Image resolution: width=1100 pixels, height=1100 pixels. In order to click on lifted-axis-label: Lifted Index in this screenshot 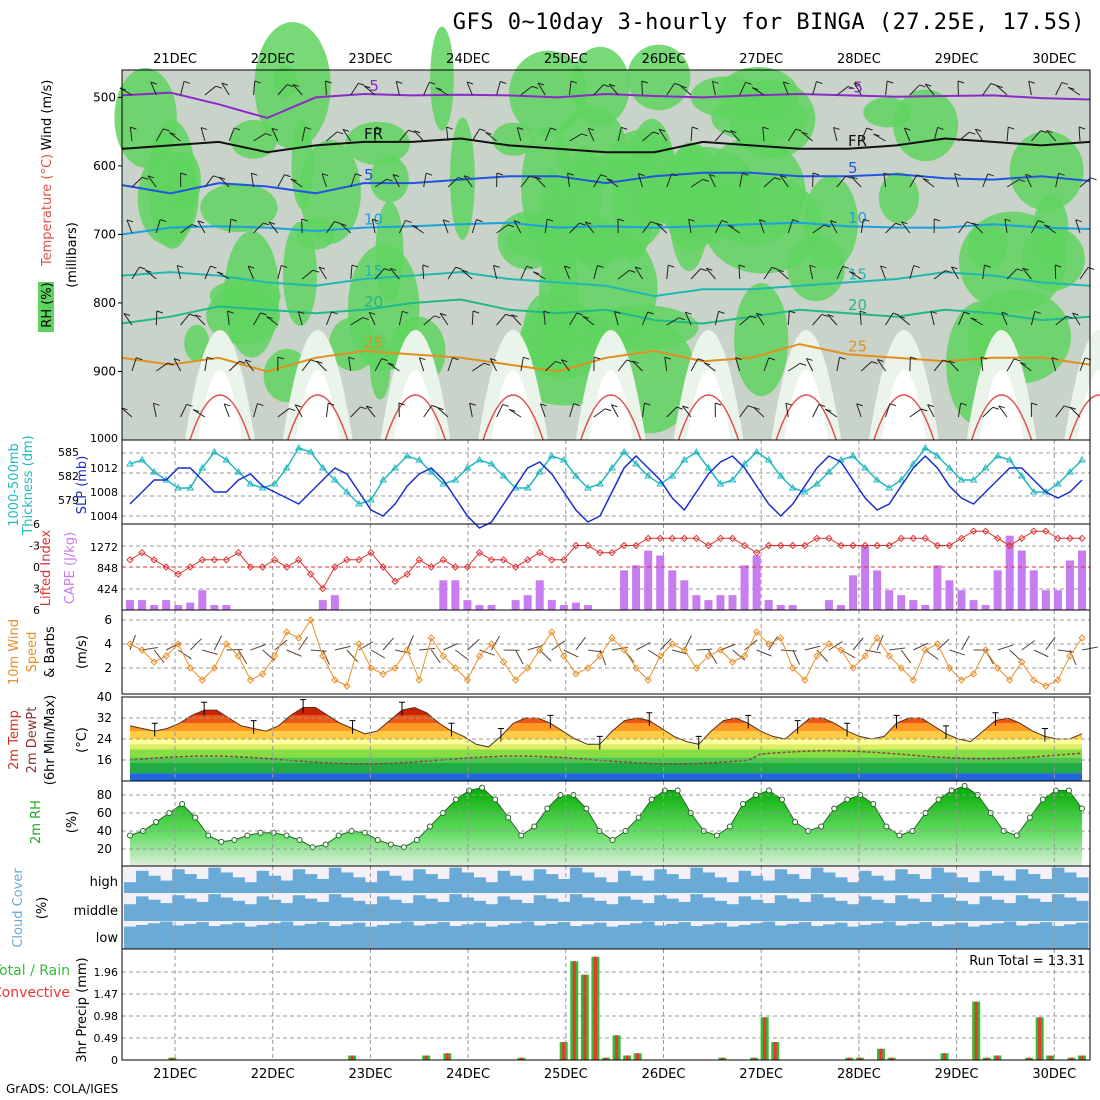, I will do `click(46, 567)`.